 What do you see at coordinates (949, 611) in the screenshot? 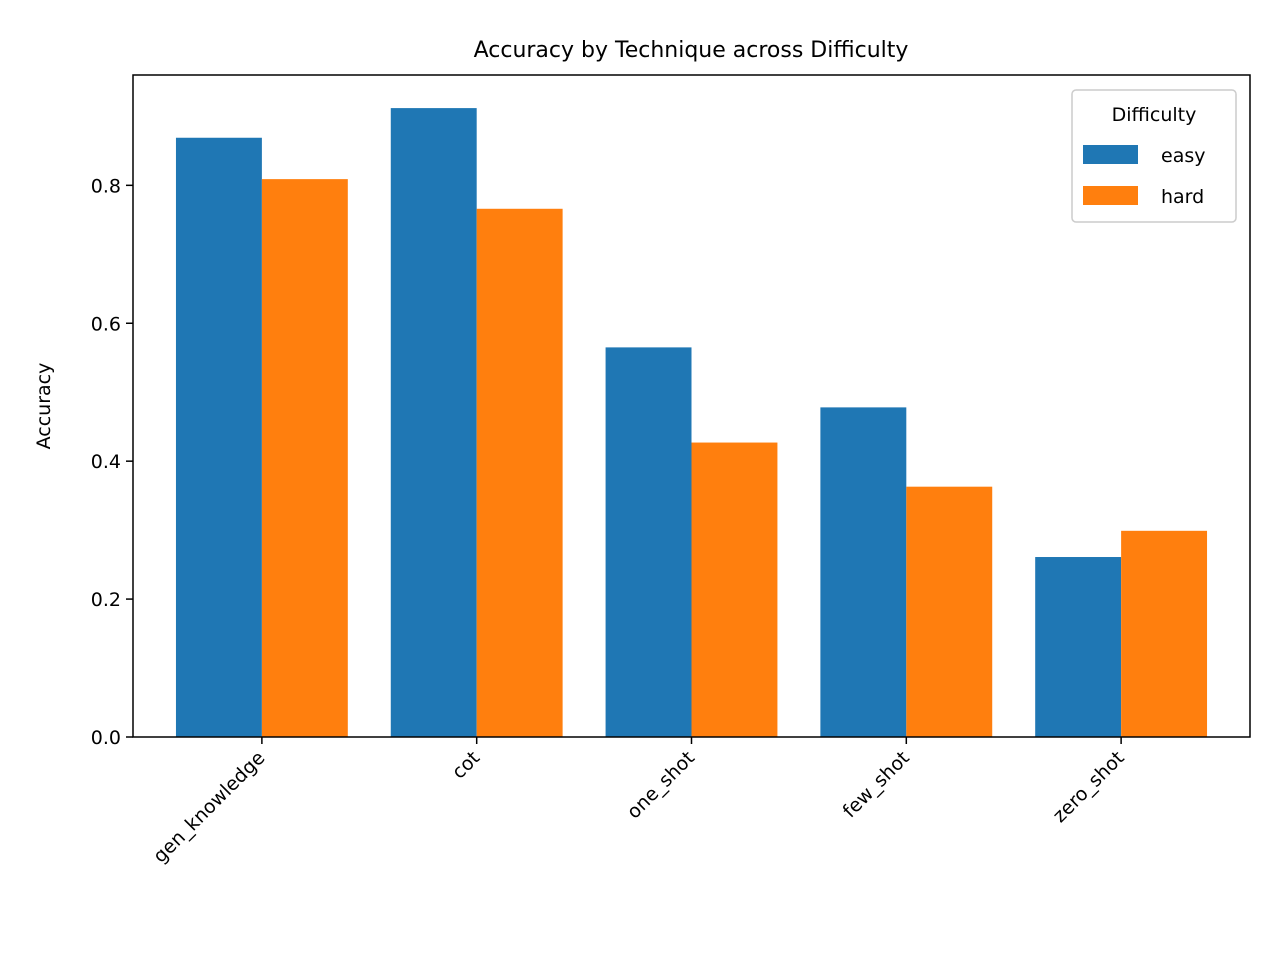
I see `bar-hard-few_shot` at bounding box center [949, 611].